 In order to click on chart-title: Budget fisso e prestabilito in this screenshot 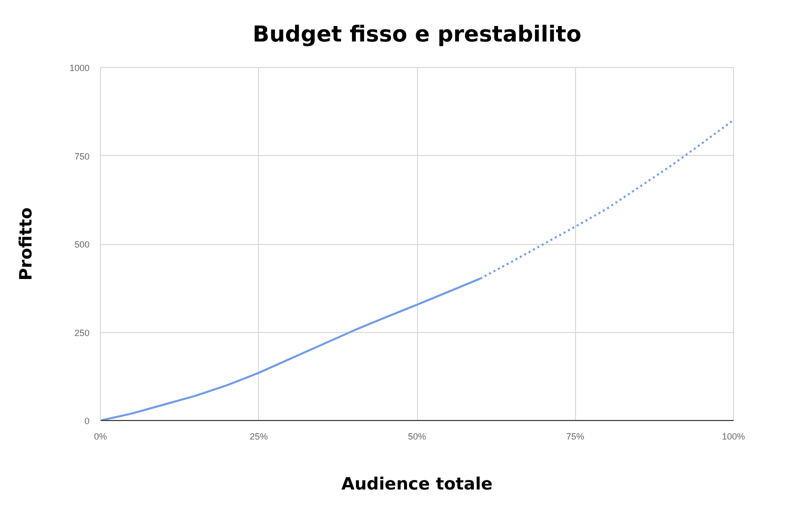, I will do `click(417, 35)`.